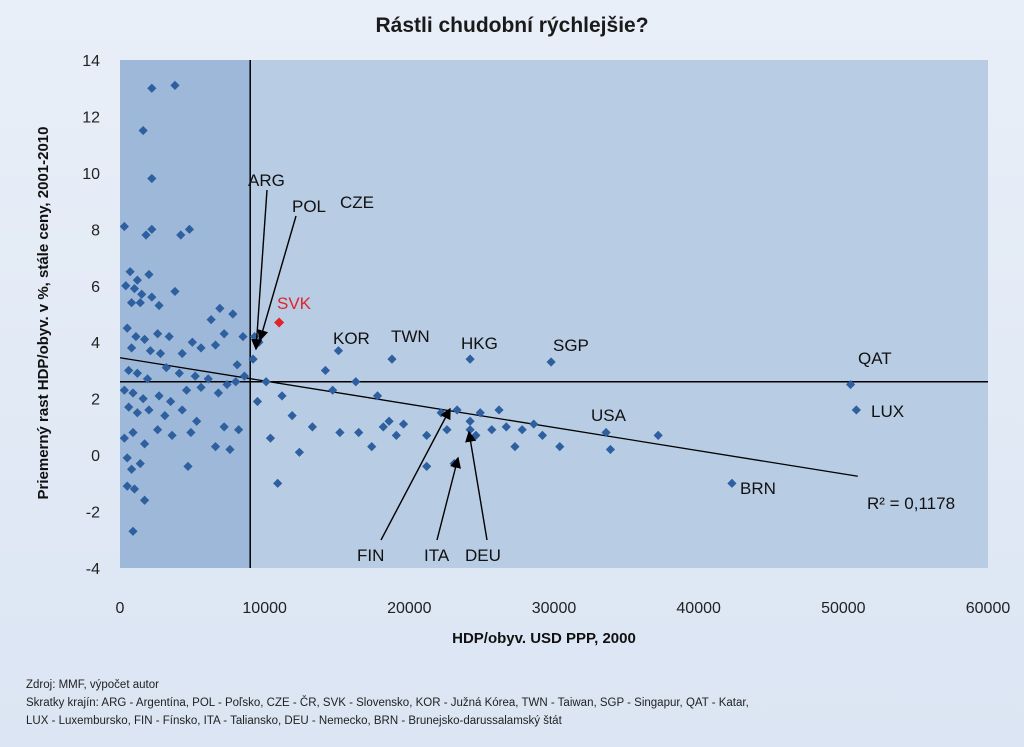 The width and height of the screenshot is (1024, 747). I want to click on x-axis-title: HDP/obyv. USD PPP, 2000, so click(544, 638).